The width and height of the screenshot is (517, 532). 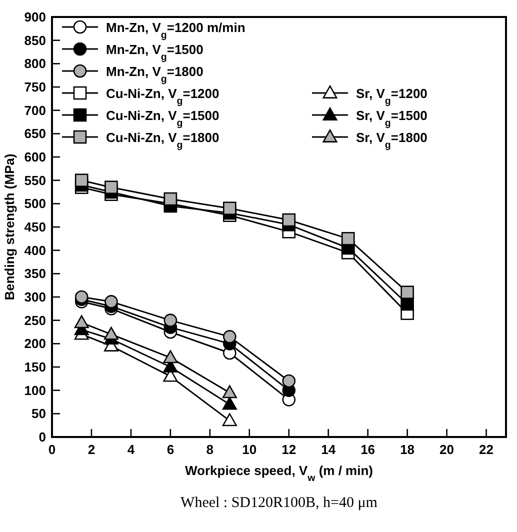 What do you see at coordinates (155, 74) in the screenshot?
I see `legend-label: Mn-Zn, V$_{g}$=1800` at bounding box center [155, 74].